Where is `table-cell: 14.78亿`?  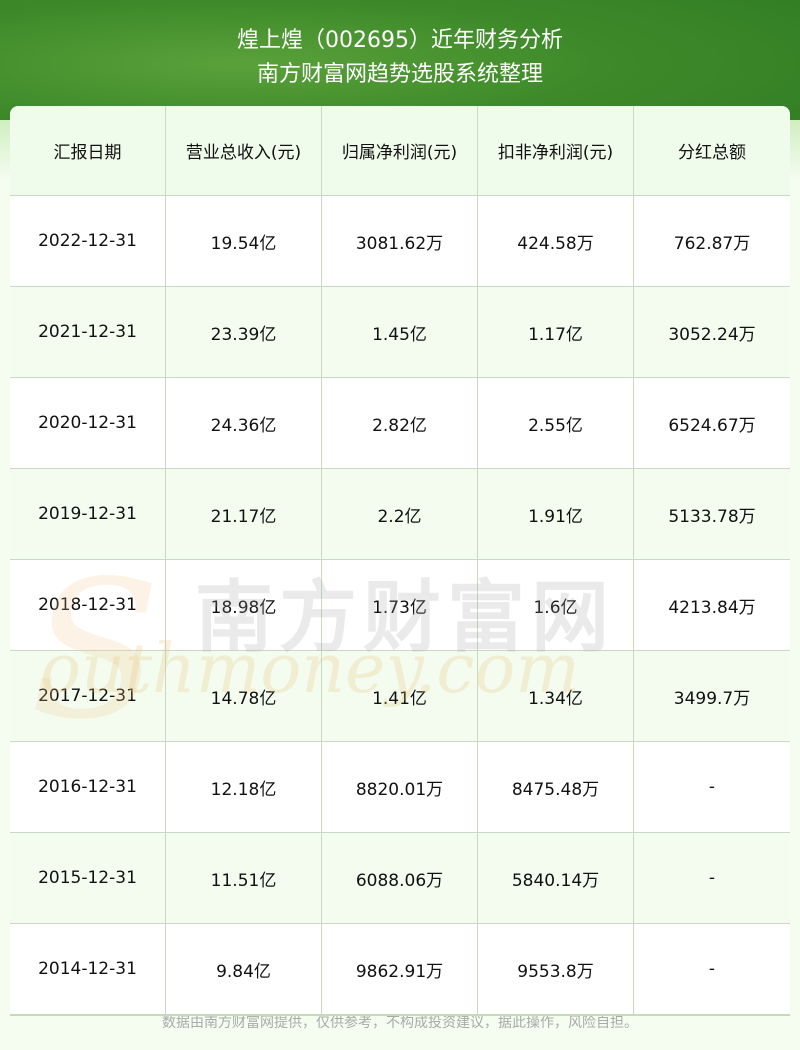 table-cell: 14.78亿 is located at coordinates (244, 696).